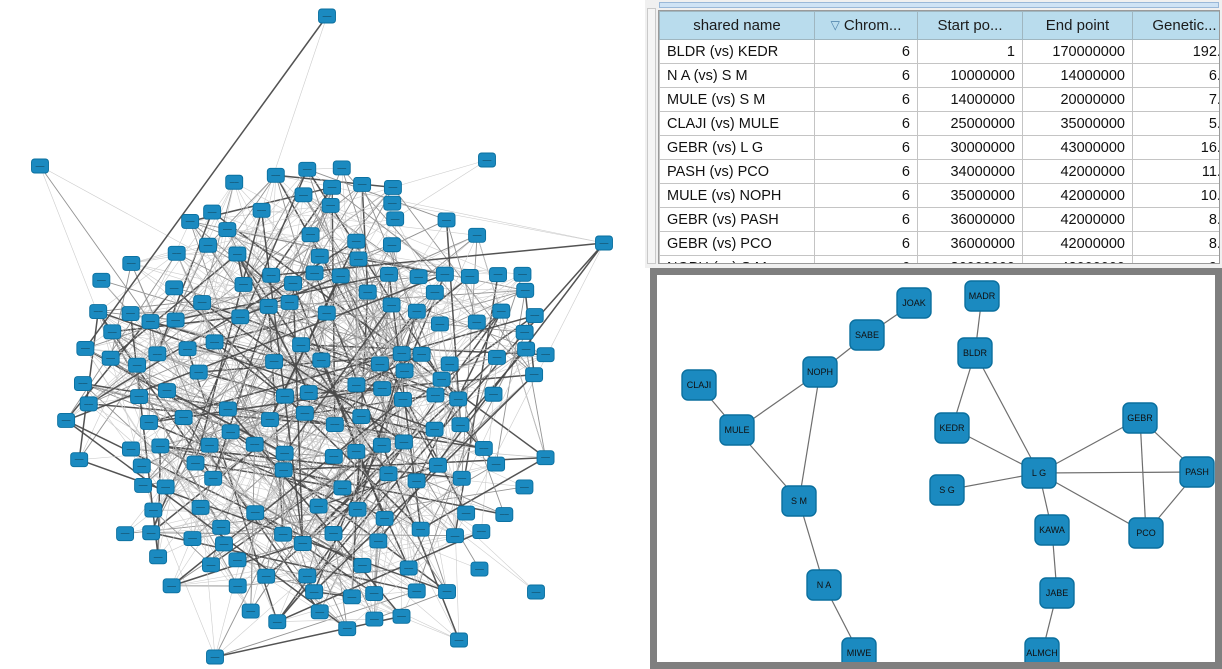 This screenshot has height=669, width=1222. Describe the element at coordinates (1175, 243) in the screenshot. I see `table-cell: 8.4` at that location.